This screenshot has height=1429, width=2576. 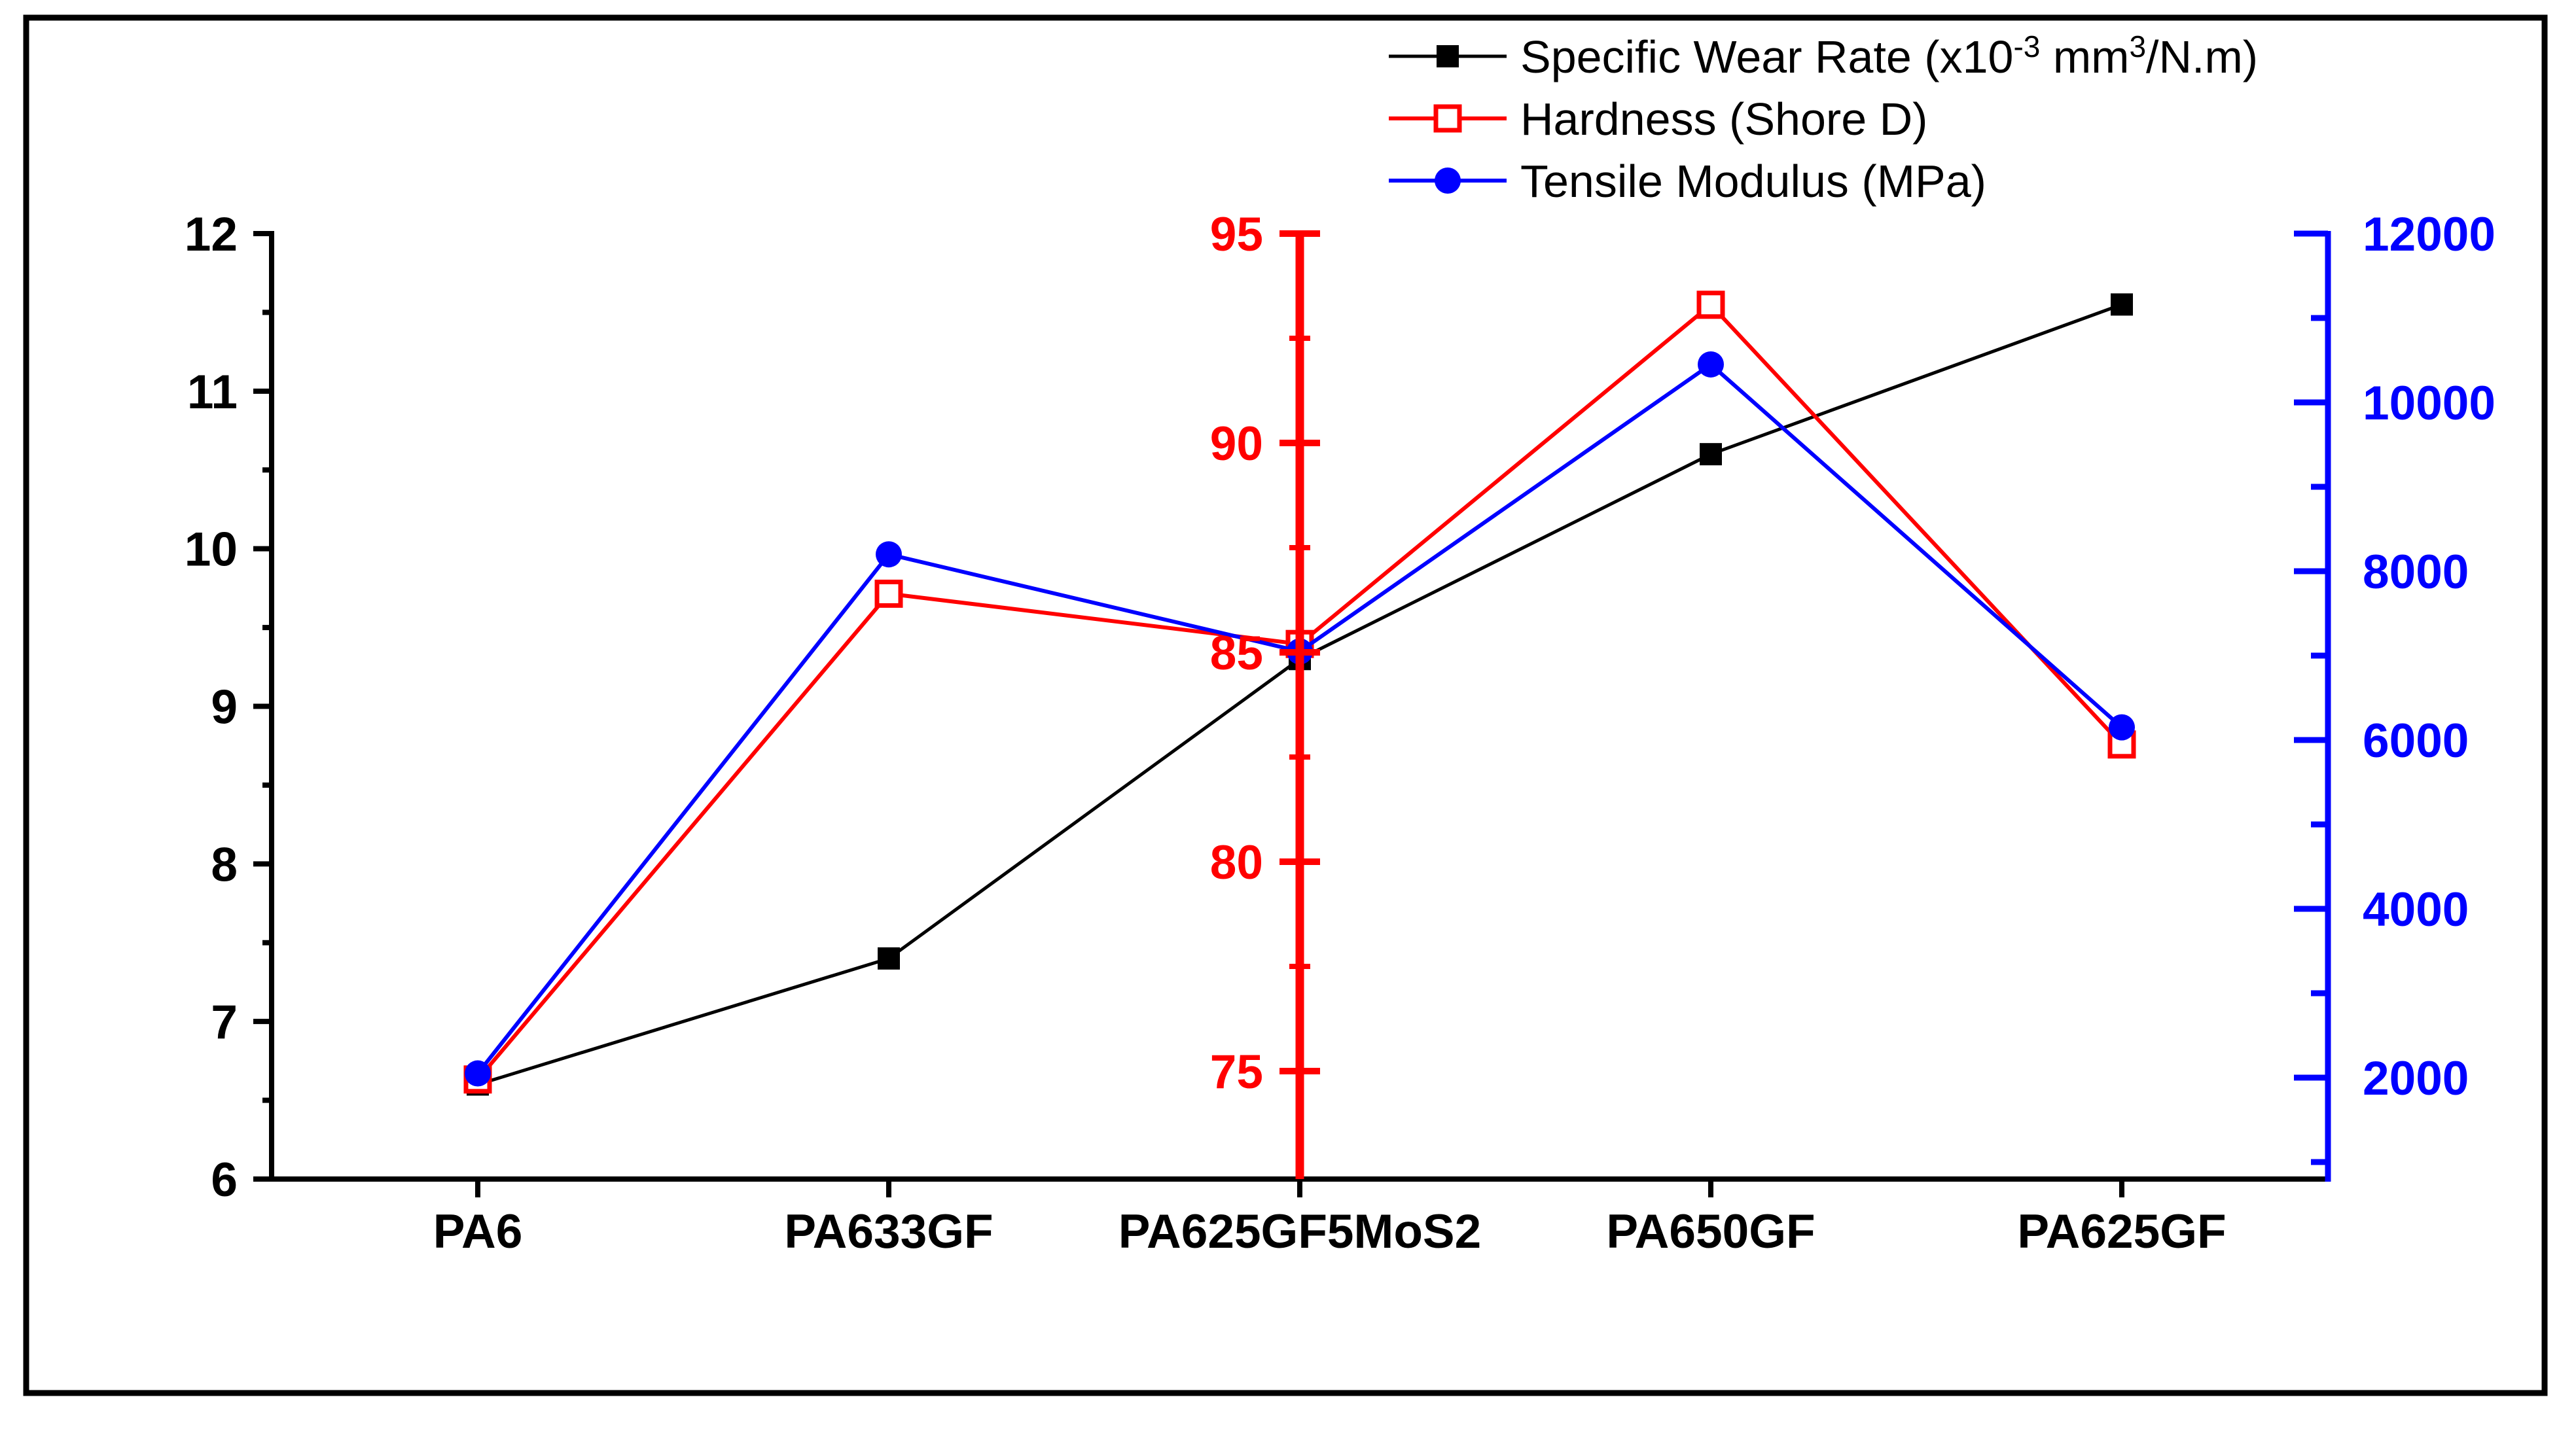 What do you see at coordinates (889, 554) in the screenshot?
I see `marker-tensile-modulus-PA633GF` at bounding box center [889, 554].